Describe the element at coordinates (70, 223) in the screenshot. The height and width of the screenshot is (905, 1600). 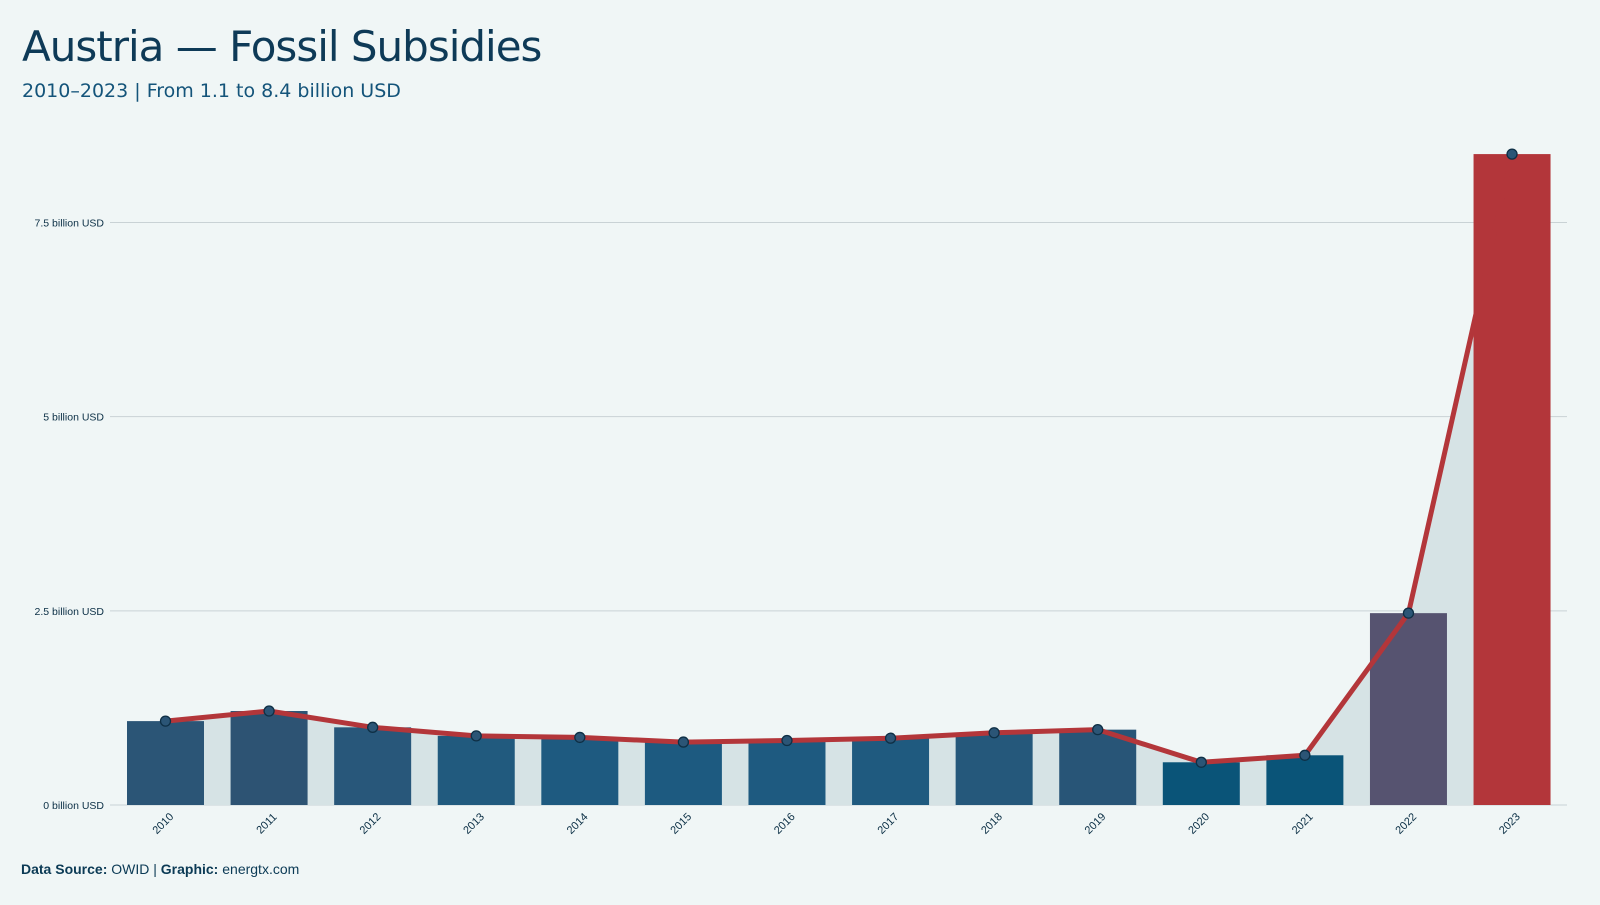
I see `y-tick-label: 7.5 billion USD` at that location.